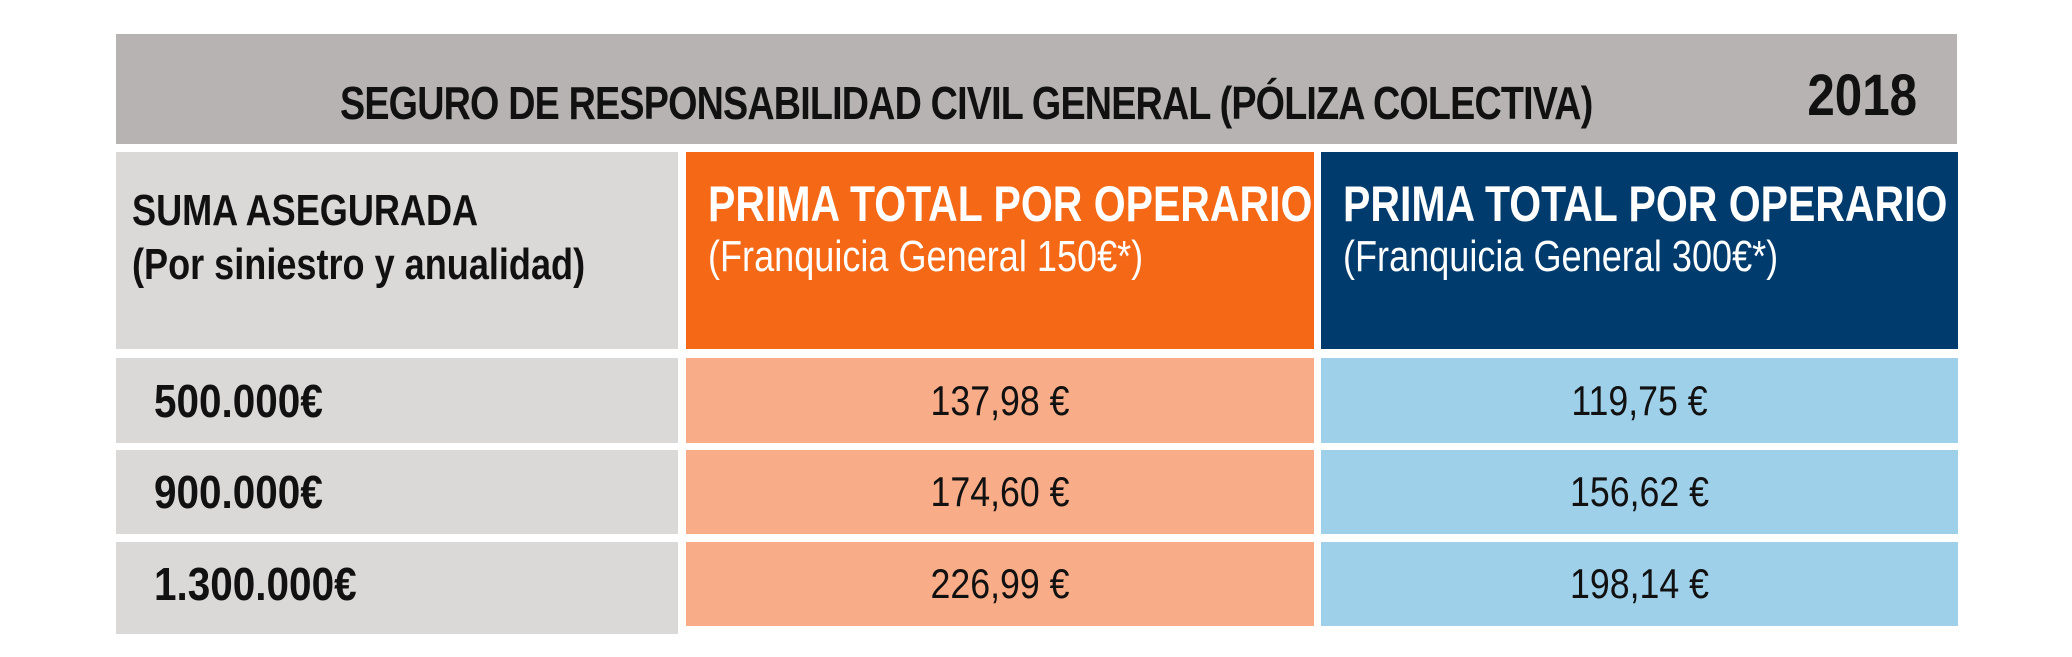 Image resolution: width=2072 pixels, height=657 pixels. I want to click on table-bottom-edge, so click(397, 630).